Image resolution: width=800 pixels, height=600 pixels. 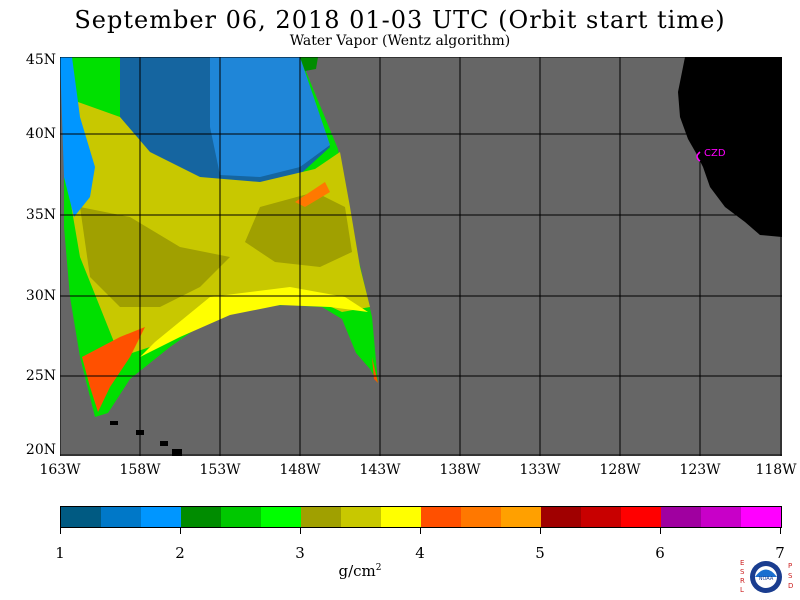 I want to click on colorbar-units: g/cm2, so click(x=359, y=571).